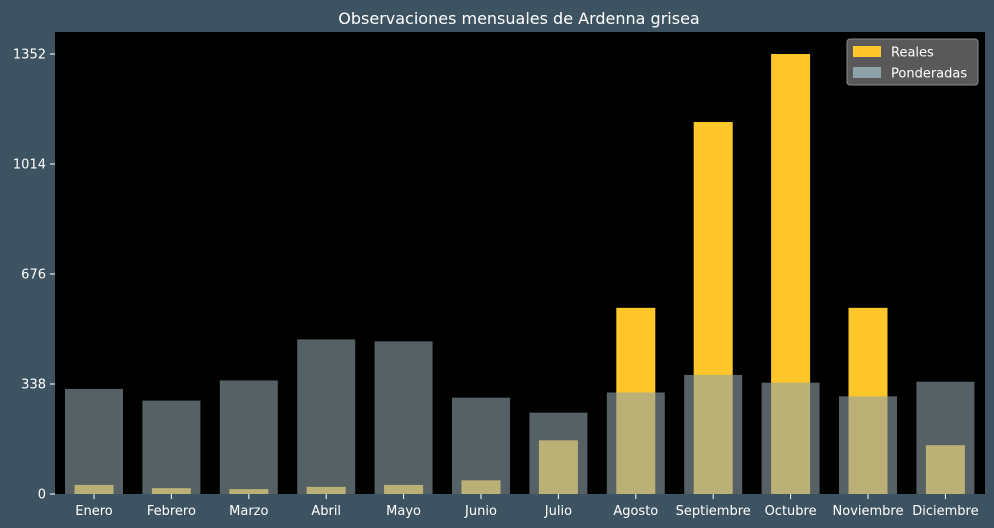 The width and height of the screenshot is (994, 528). What do you see at coordinates (912, 53) in the screenshot?
I see `legend-label-0: Reales` at bounding box center [912, 53].